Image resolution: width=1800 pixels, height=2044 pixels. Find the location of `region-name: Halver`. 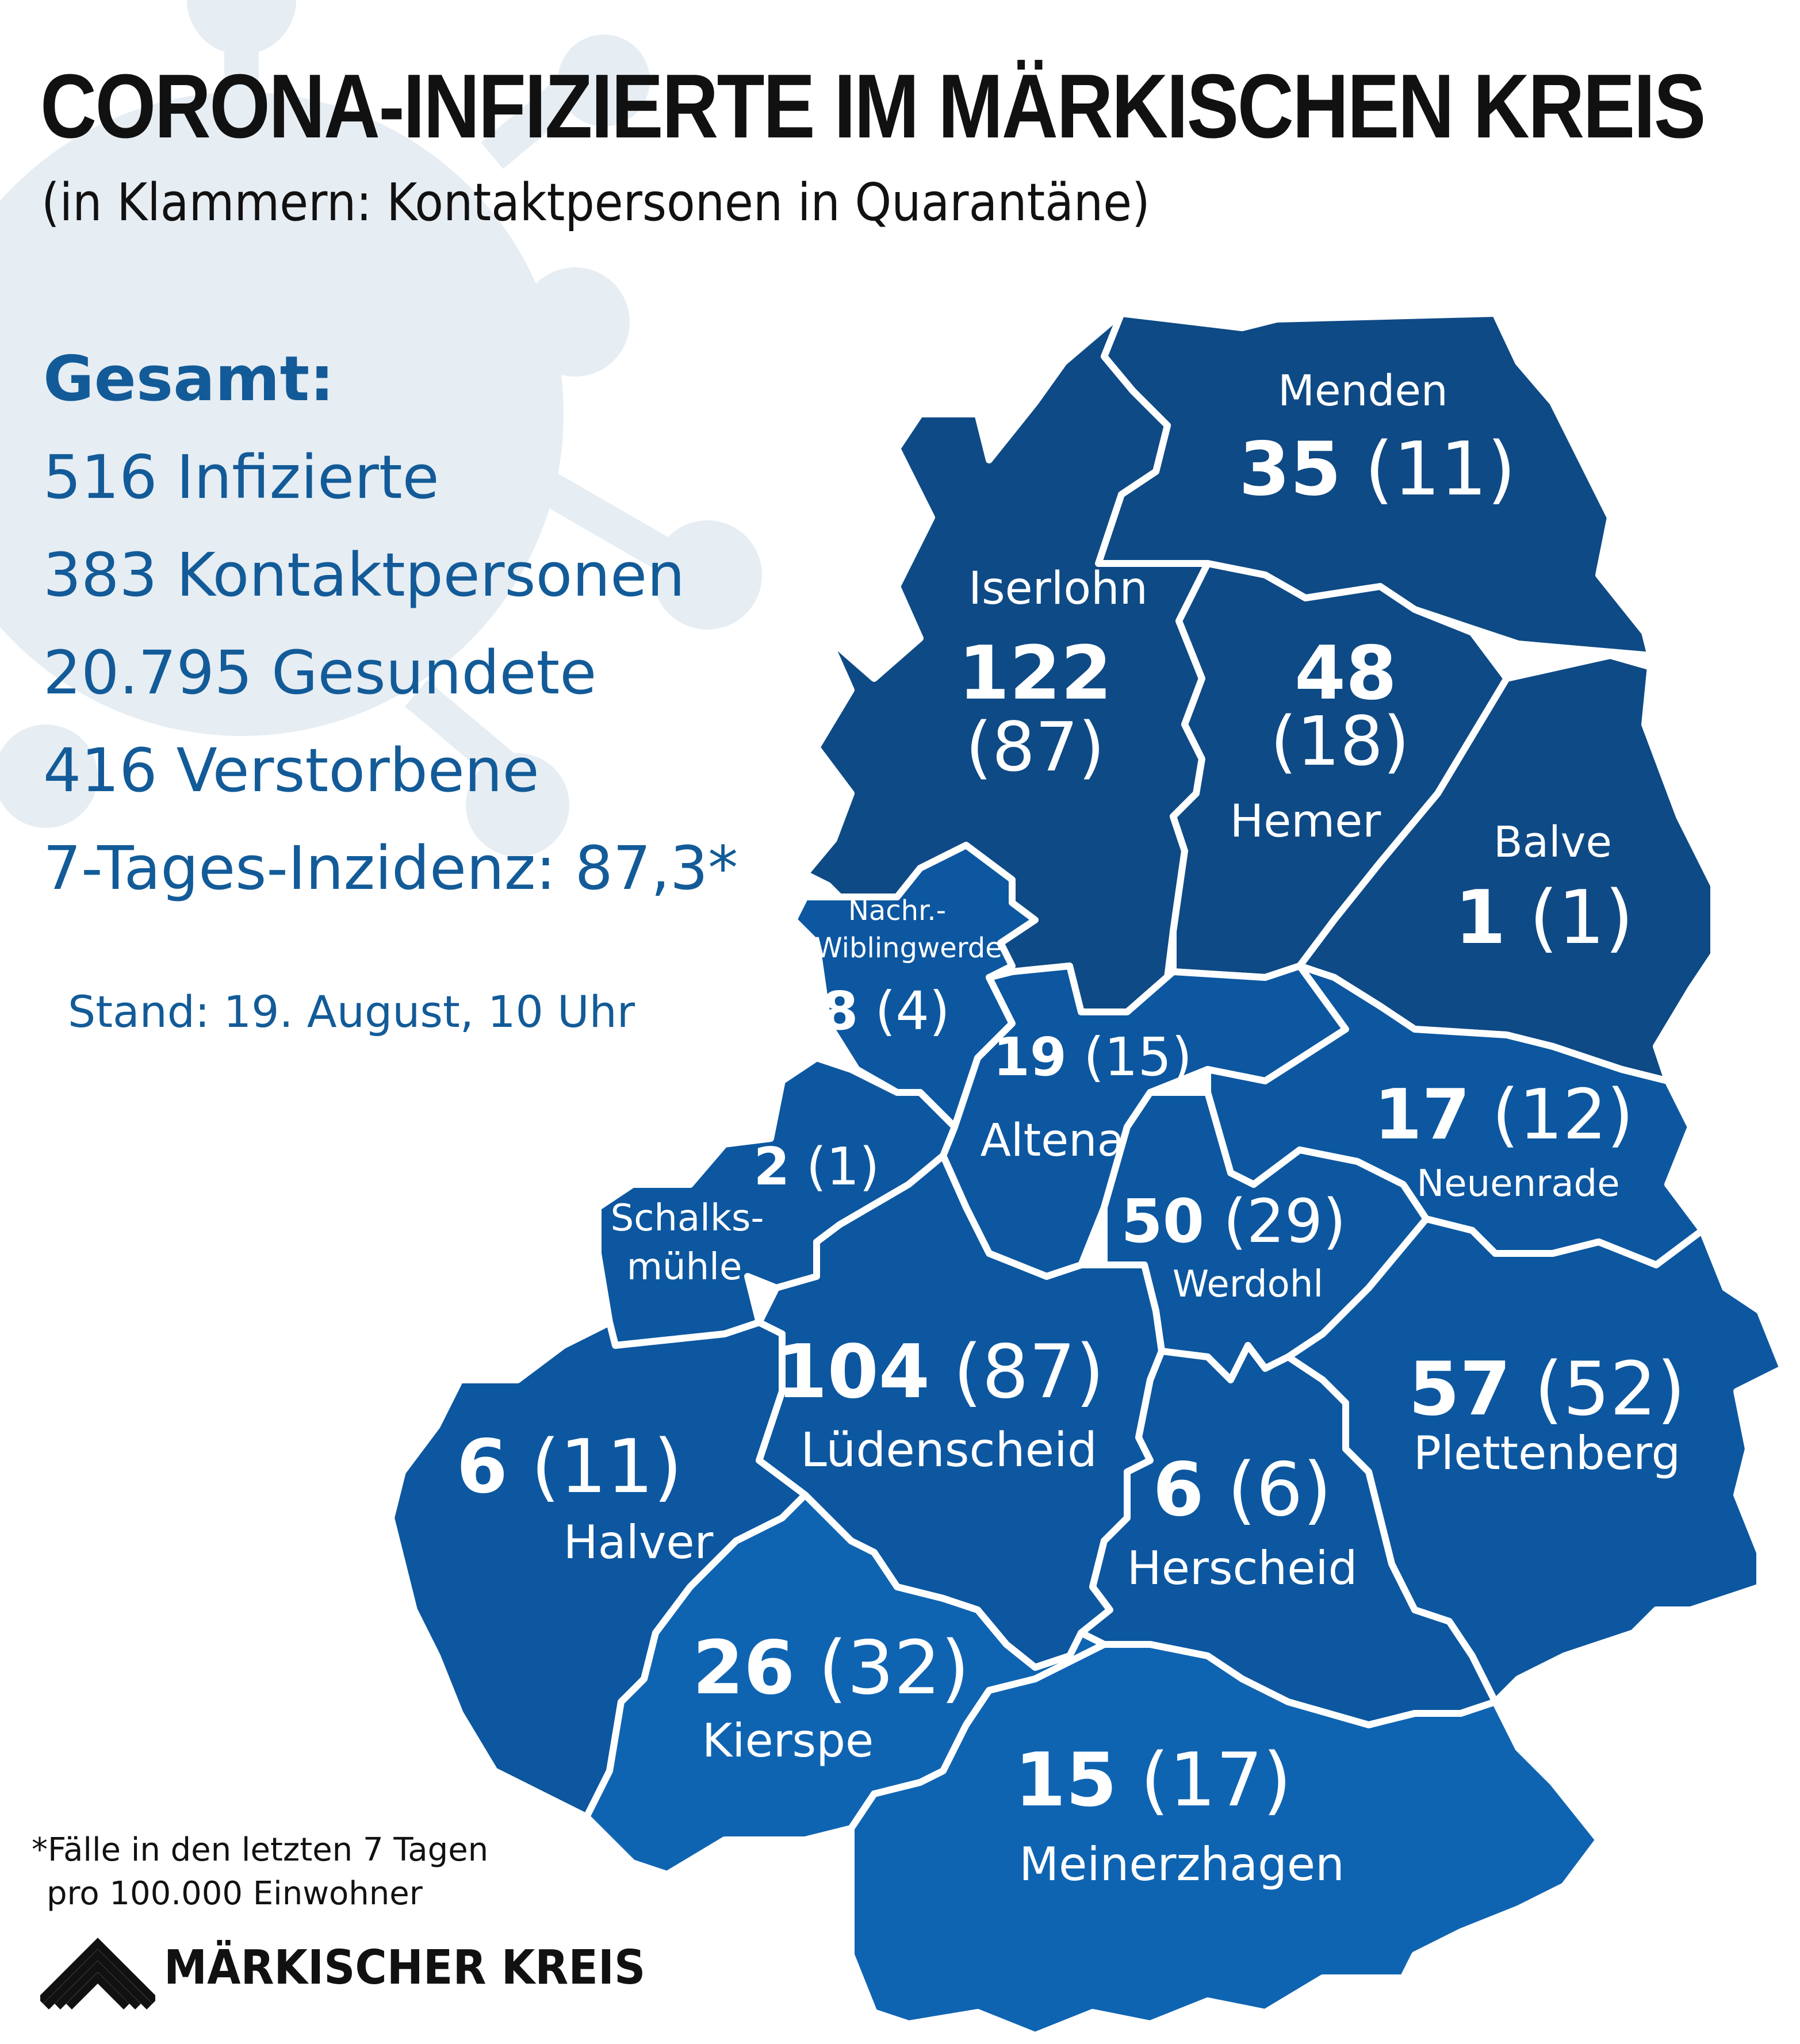

region-name: Halver is located at coordinates (639, 1543).